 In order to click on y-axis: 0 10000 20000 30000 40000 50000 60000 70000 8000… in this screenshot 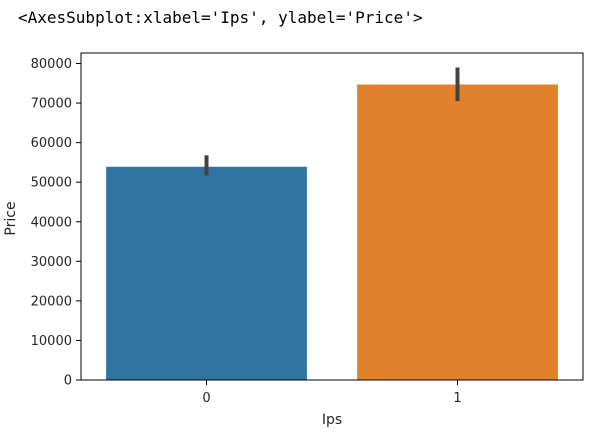, I will do `click(56, 223)`.